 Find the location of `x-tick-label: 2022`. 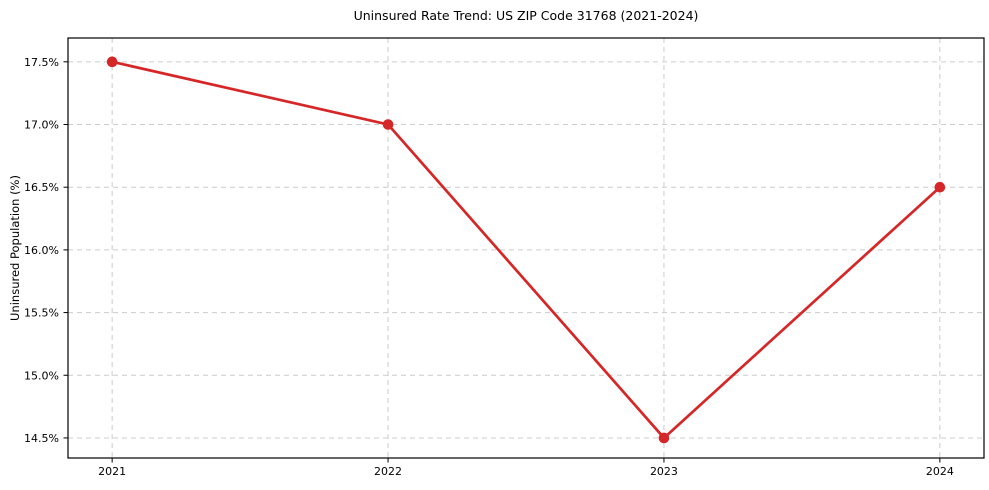

x-tick-label: 2022 is located at coordinates (388, 471).